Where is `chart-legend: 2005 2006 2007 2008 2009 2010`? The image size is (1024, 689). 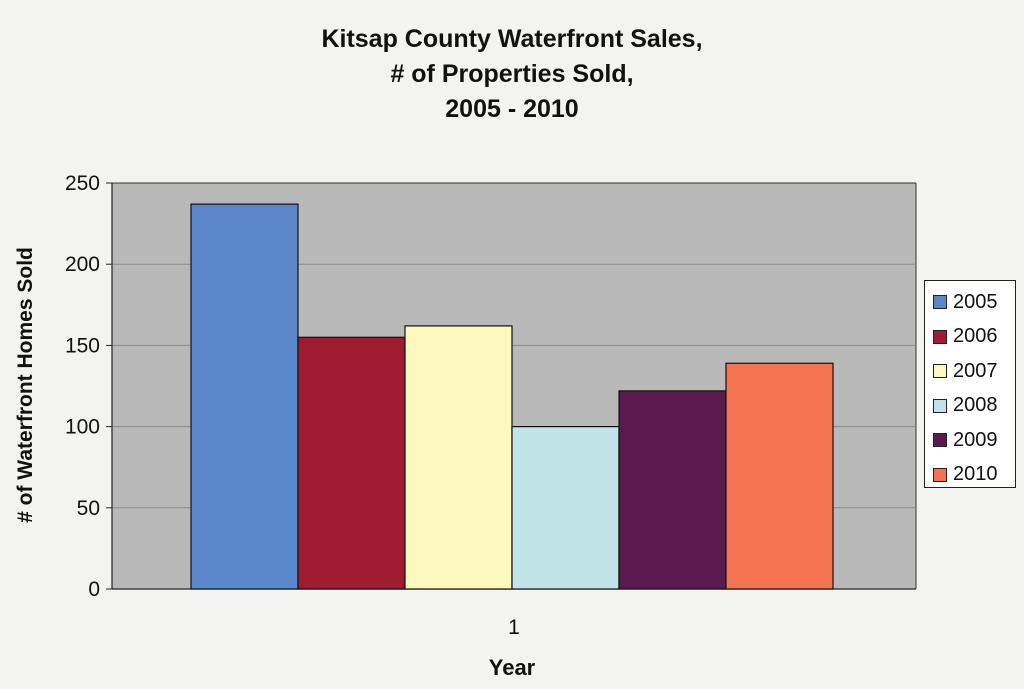
chart-legend: 2005 2006 2007 2008 2009 2010 is located at coordinates (970, 384).